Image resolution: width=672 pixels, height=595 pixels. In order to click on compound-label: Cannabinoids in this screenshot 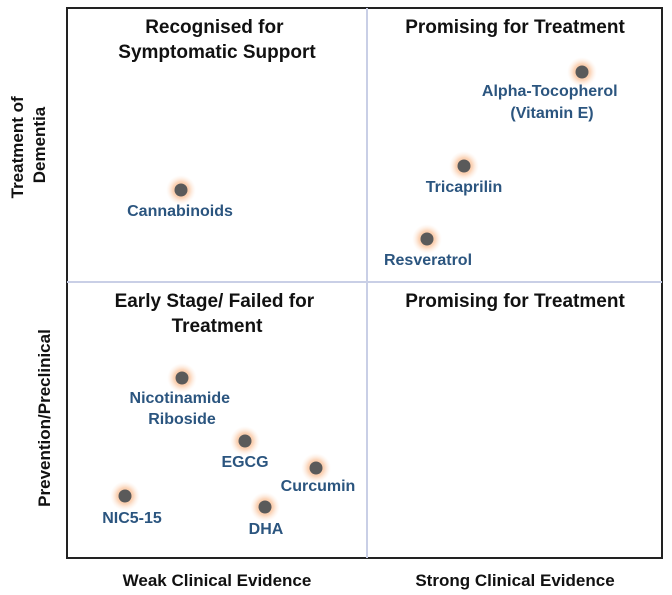, I will do `click(180, 211)`.